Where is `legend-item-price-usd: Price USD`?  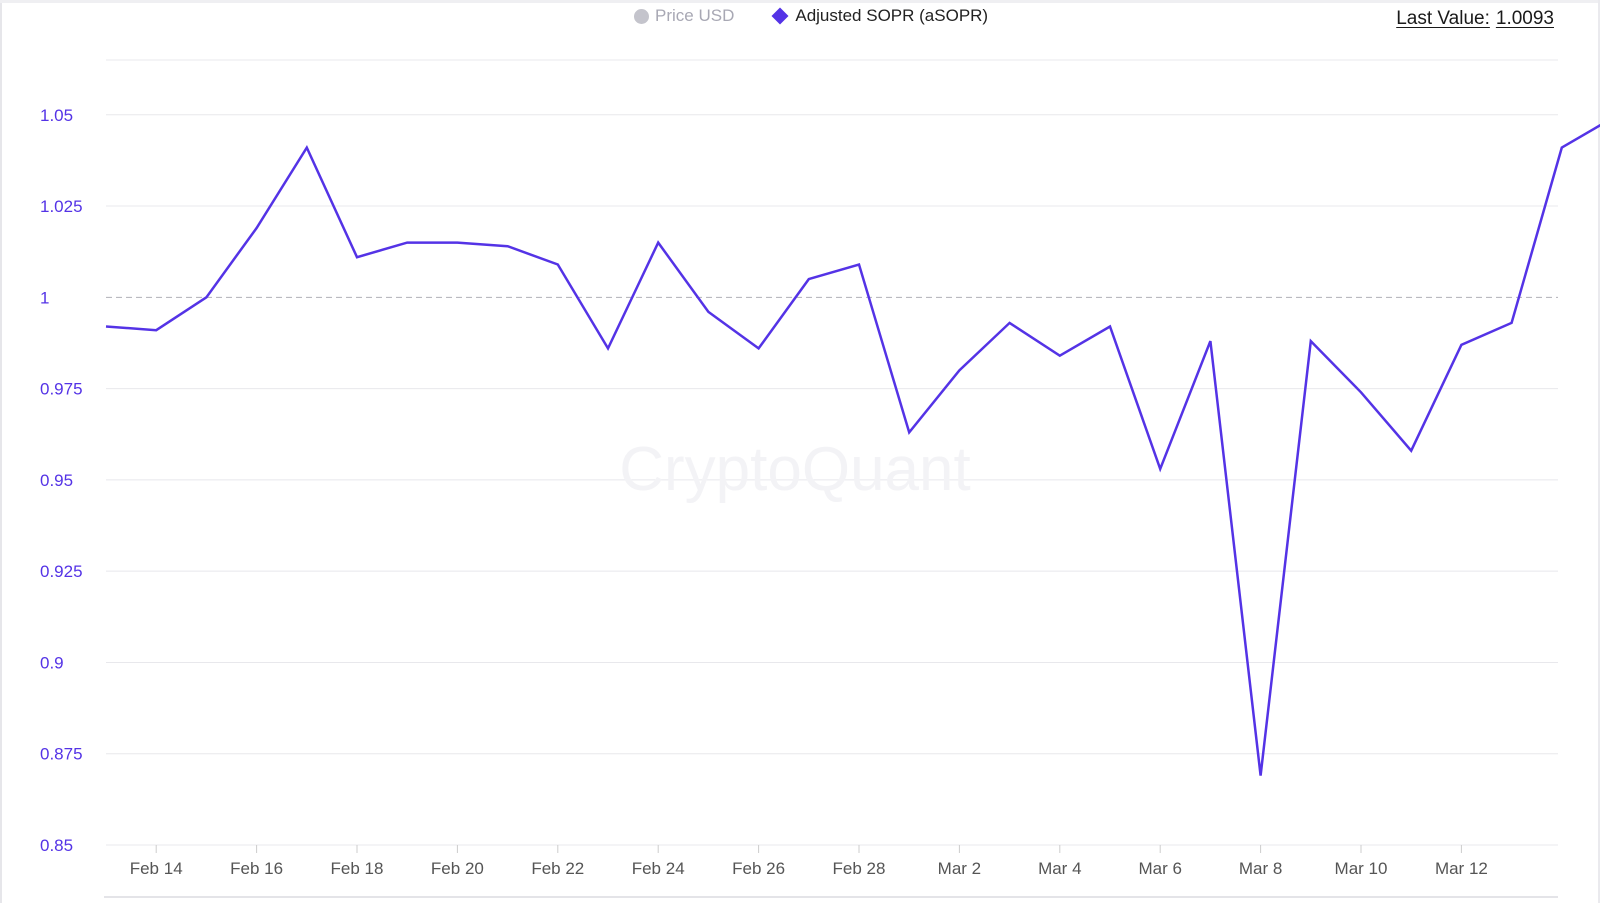
legend-item-price-usd: Price USD is located at coordinates (684, 16).